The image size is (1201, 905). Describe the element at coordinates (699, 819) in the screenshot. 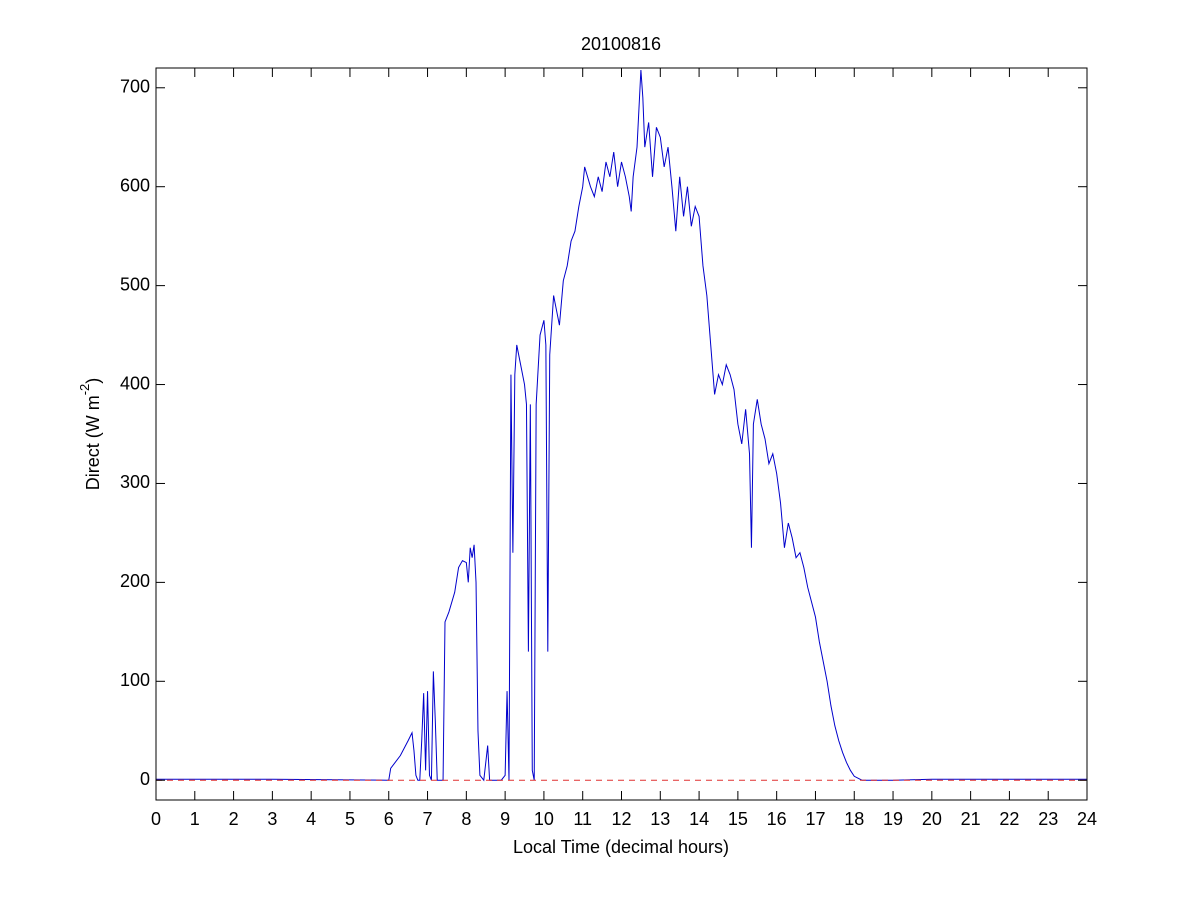

I see `x-tick-label: 14` at that location.